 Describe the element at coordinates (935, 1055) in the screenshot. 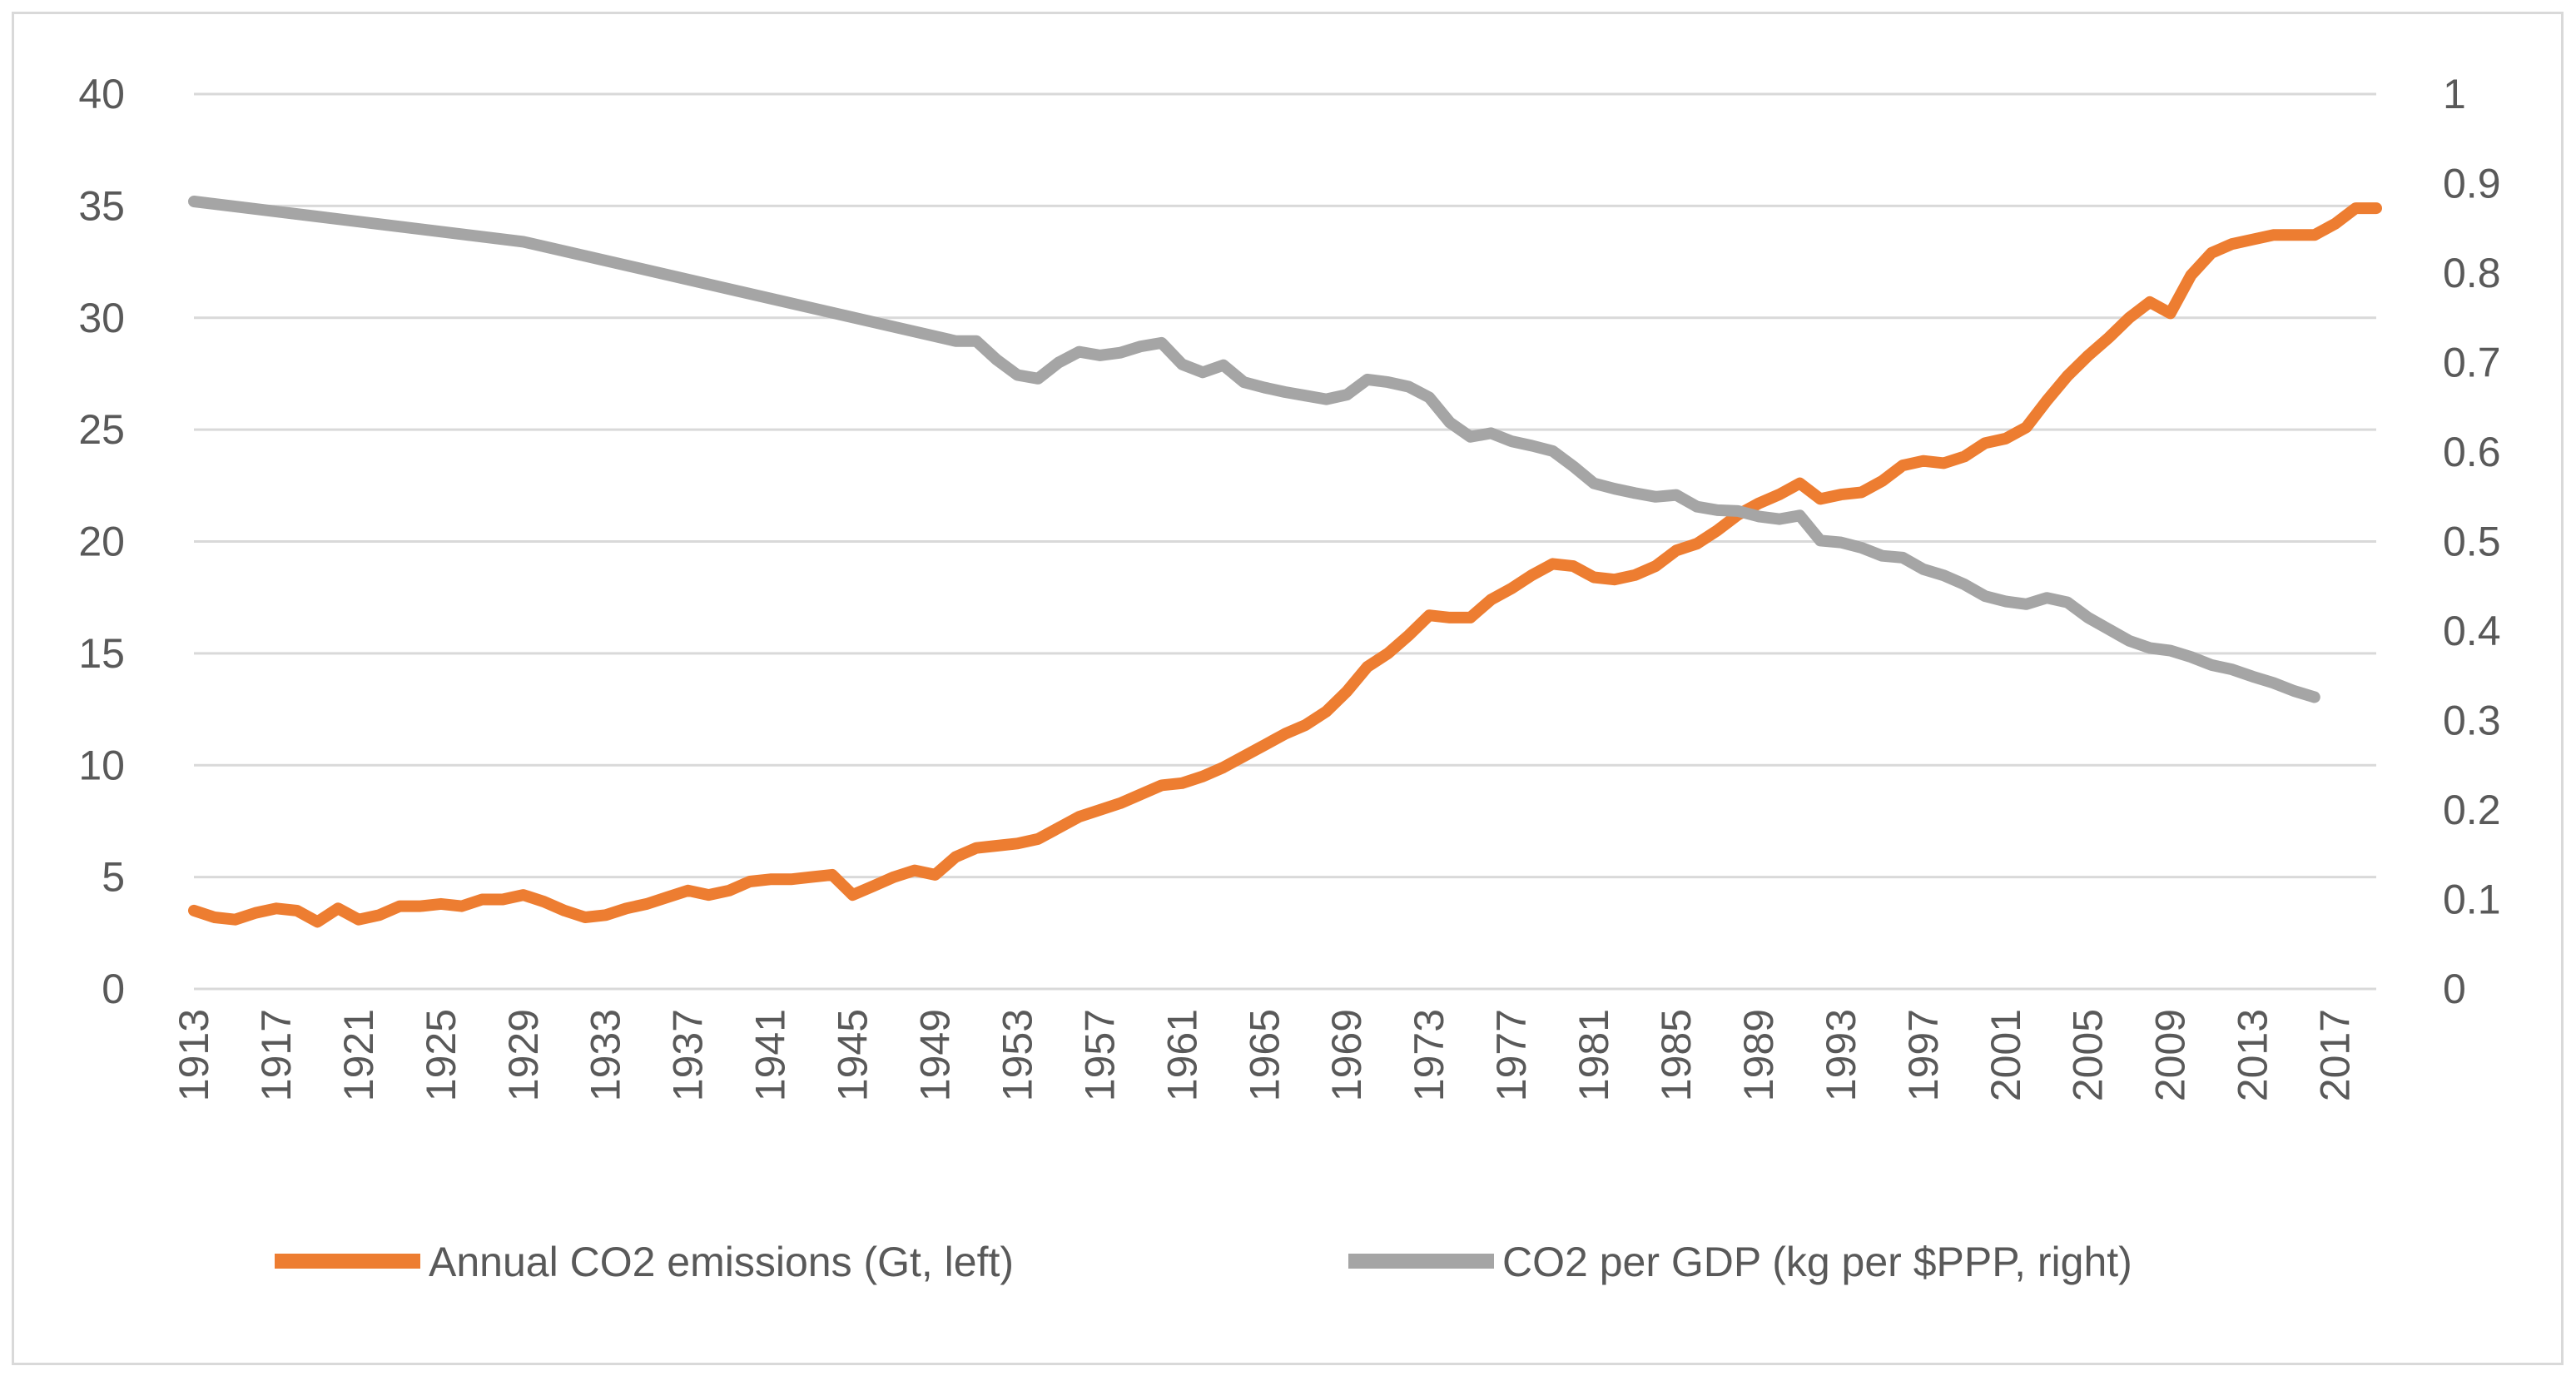

I see `x-tick-label: 1949` at that location.